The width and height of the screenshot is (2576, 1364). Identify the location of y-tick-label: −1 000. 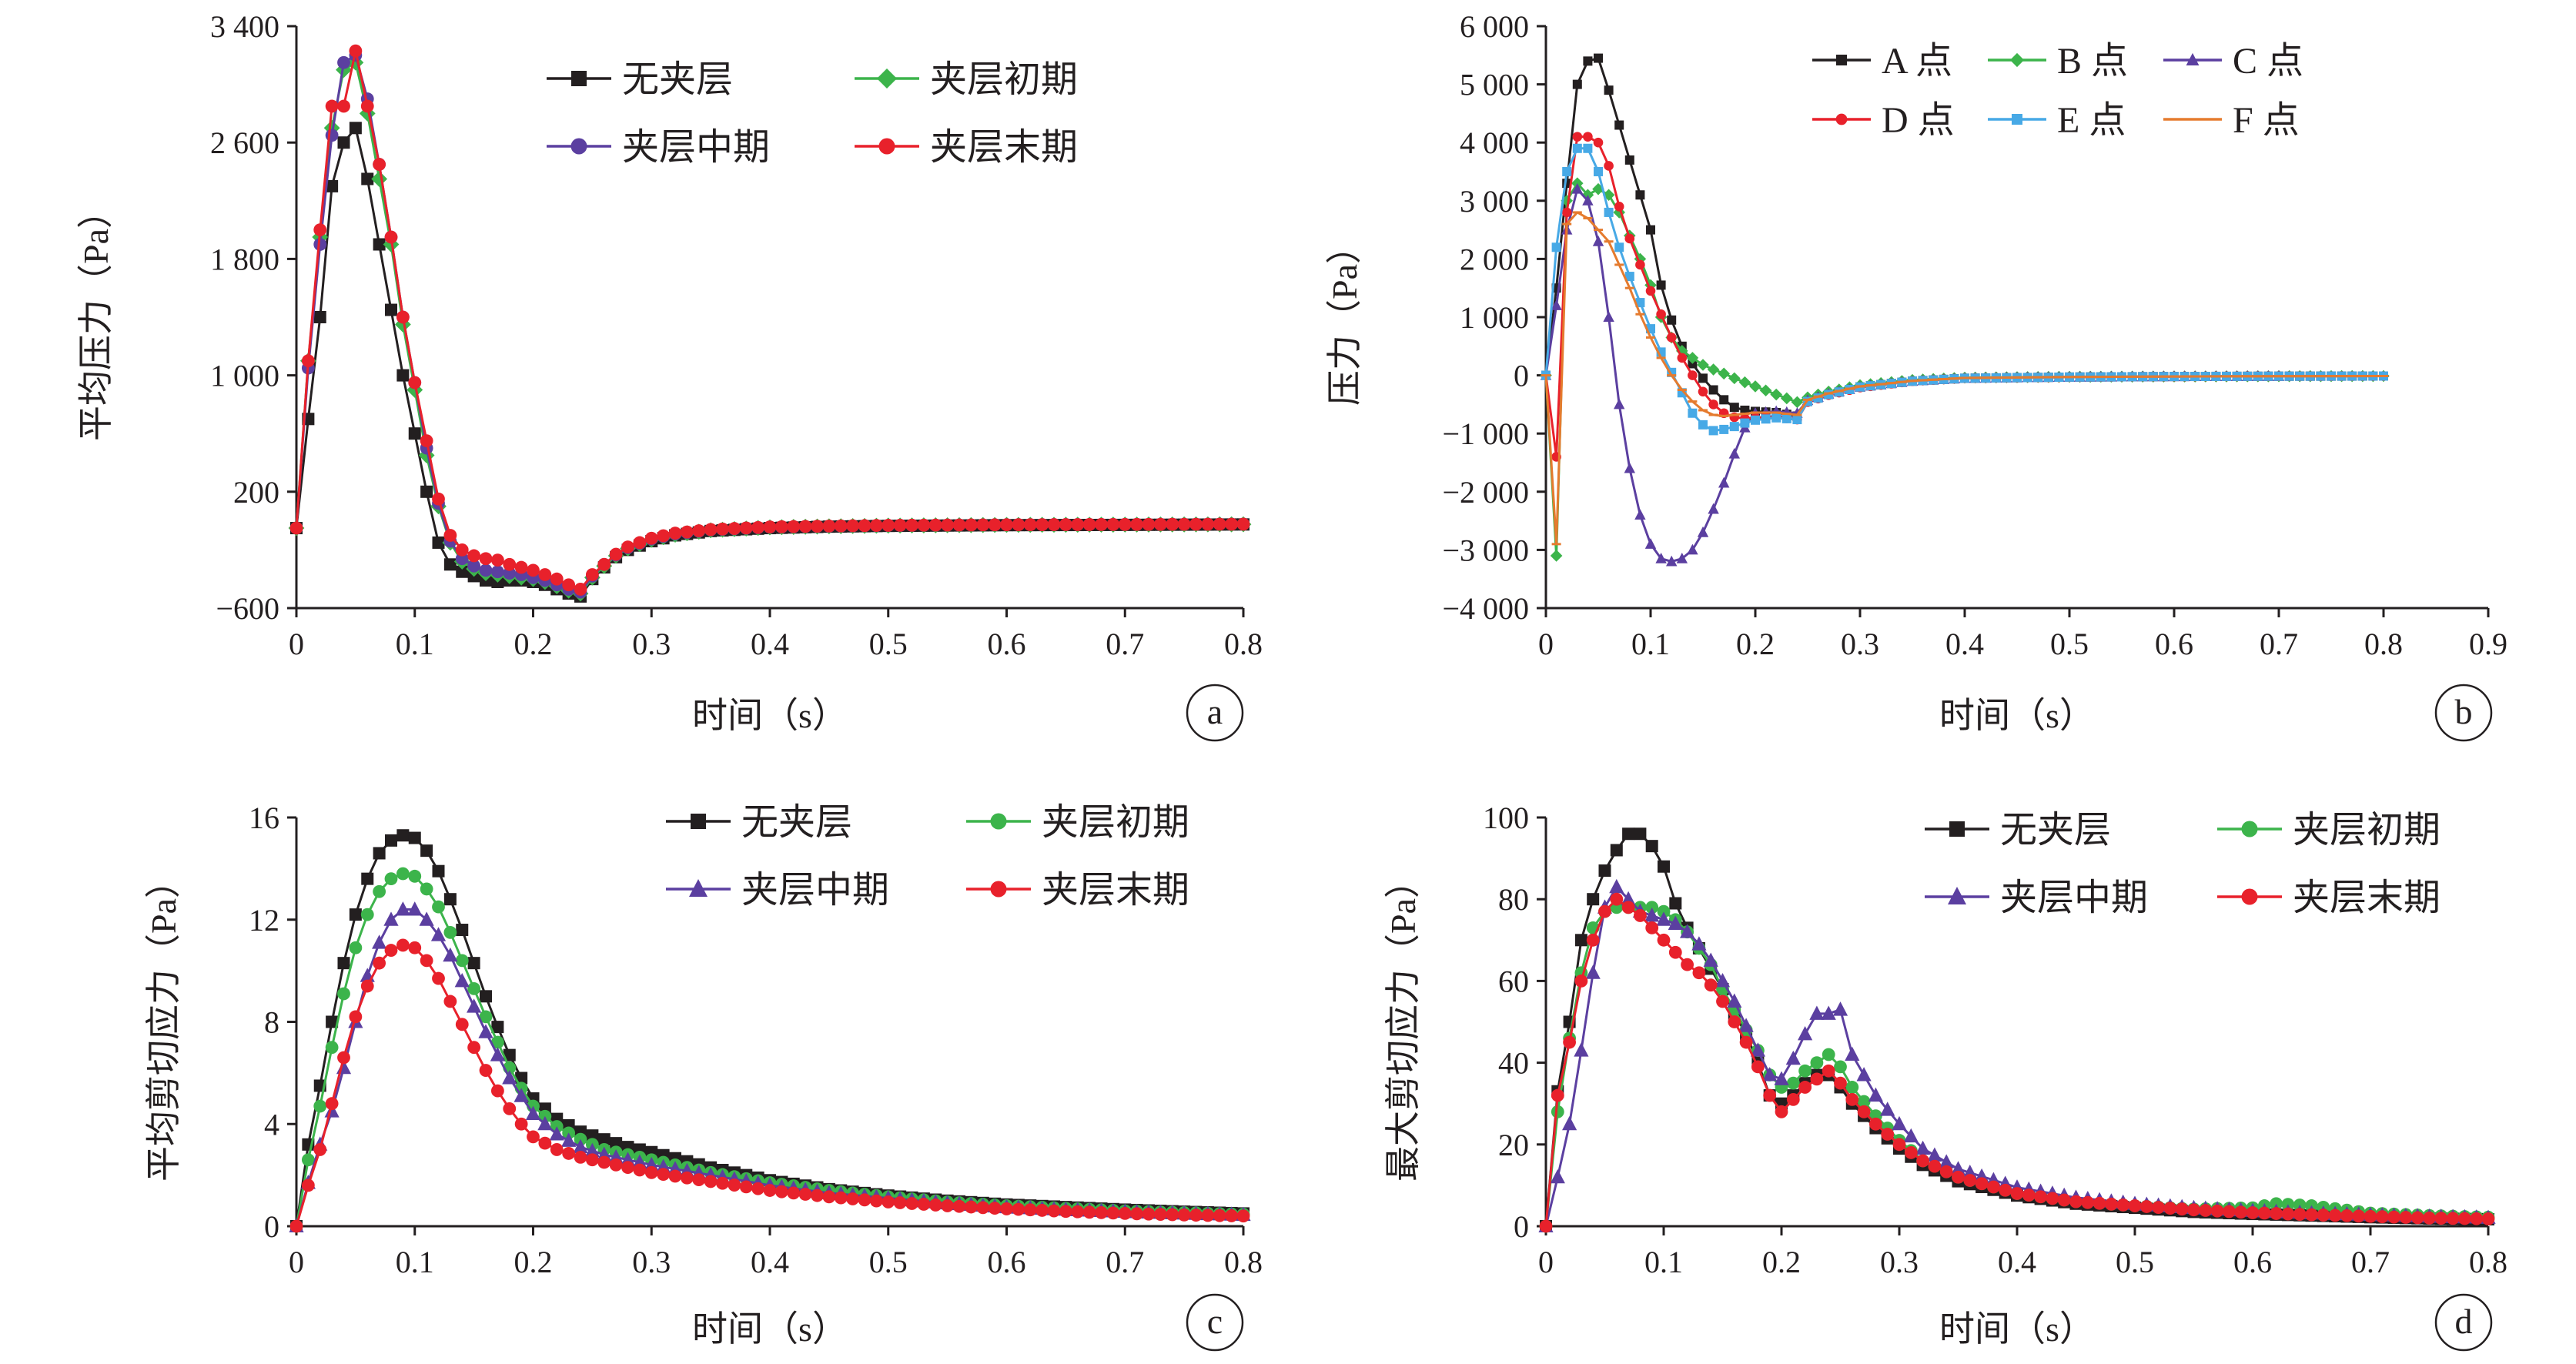
(1486, 433).